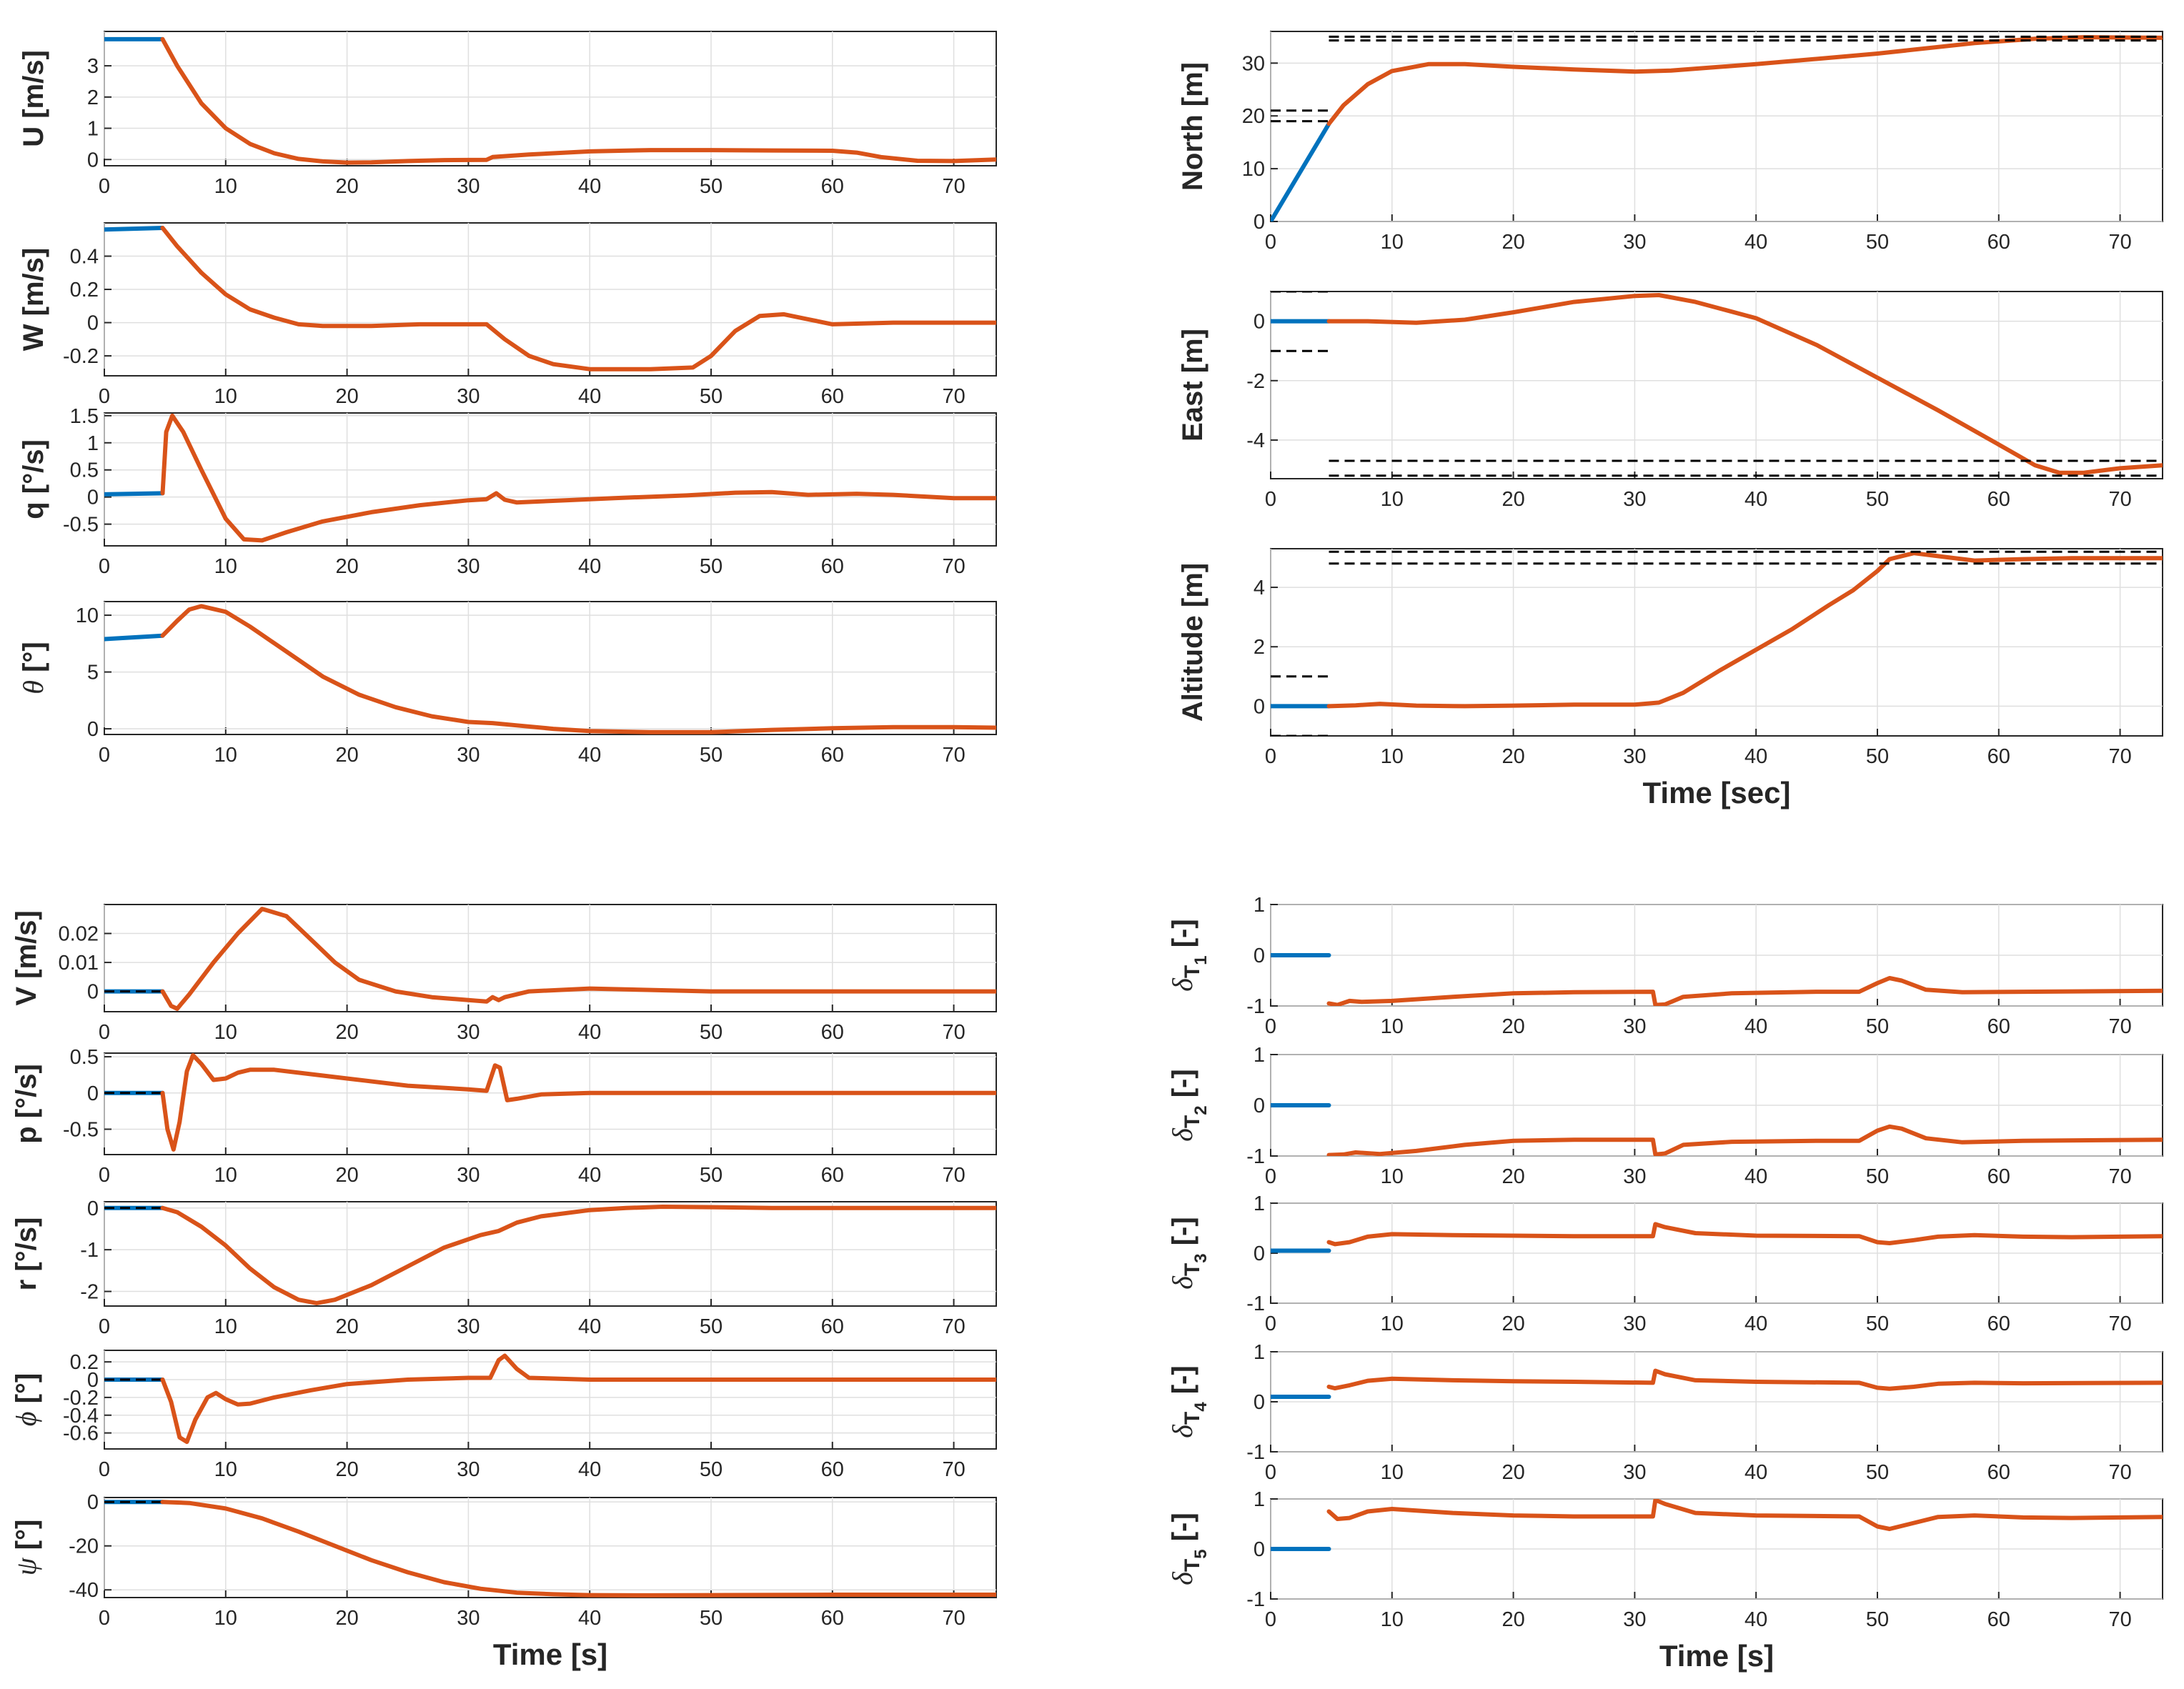  What do you see at coordinates (1192, 642) in the screenshot?
I see `y-axis-label-Altitude: Altitude [m]` at bounding box center [1192, 642].